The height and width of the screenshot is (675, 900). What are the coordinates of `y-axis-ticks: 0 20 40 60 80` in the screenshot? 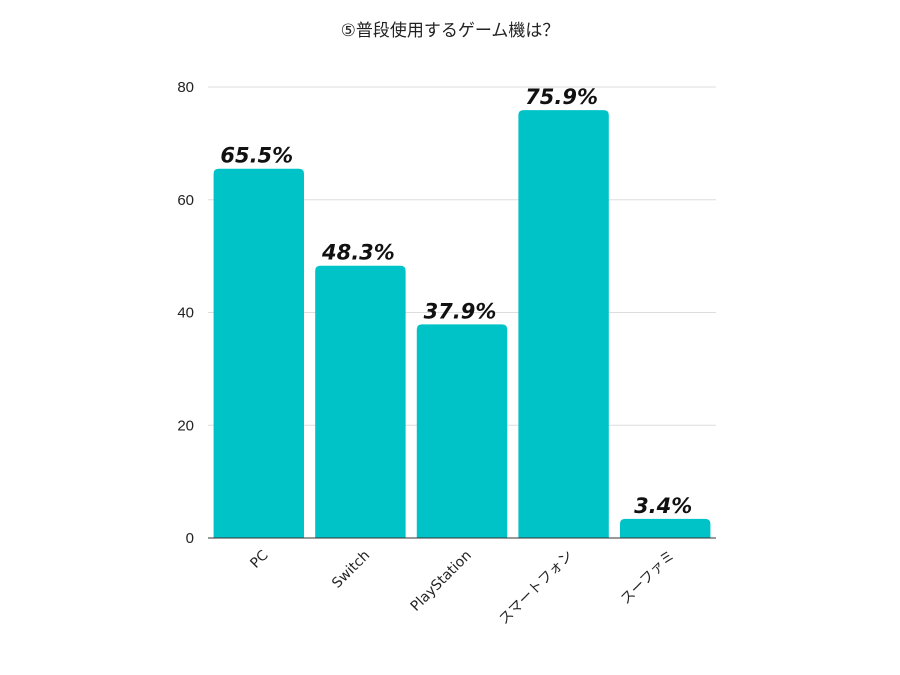 It's located at (185, 313).